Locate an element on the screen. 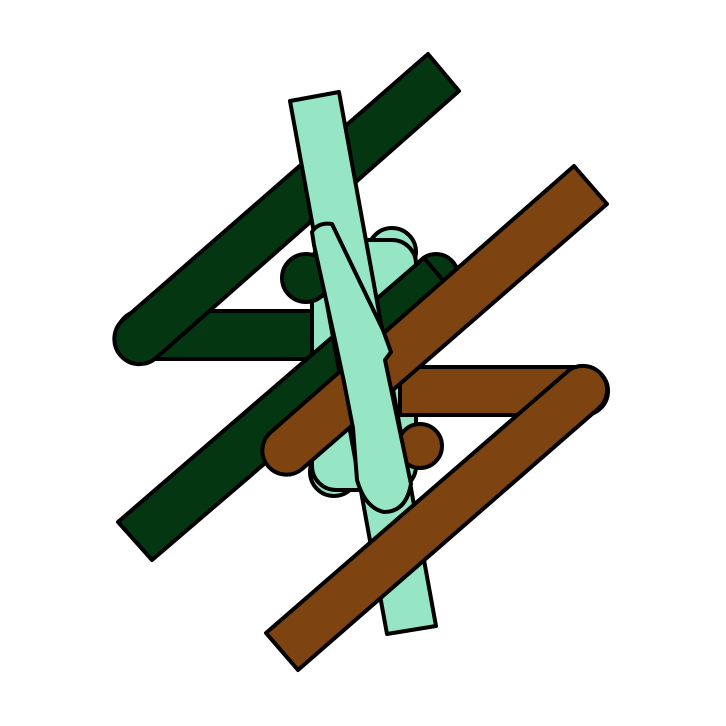  mint-inner-tab is located at coordinates (361, 367).